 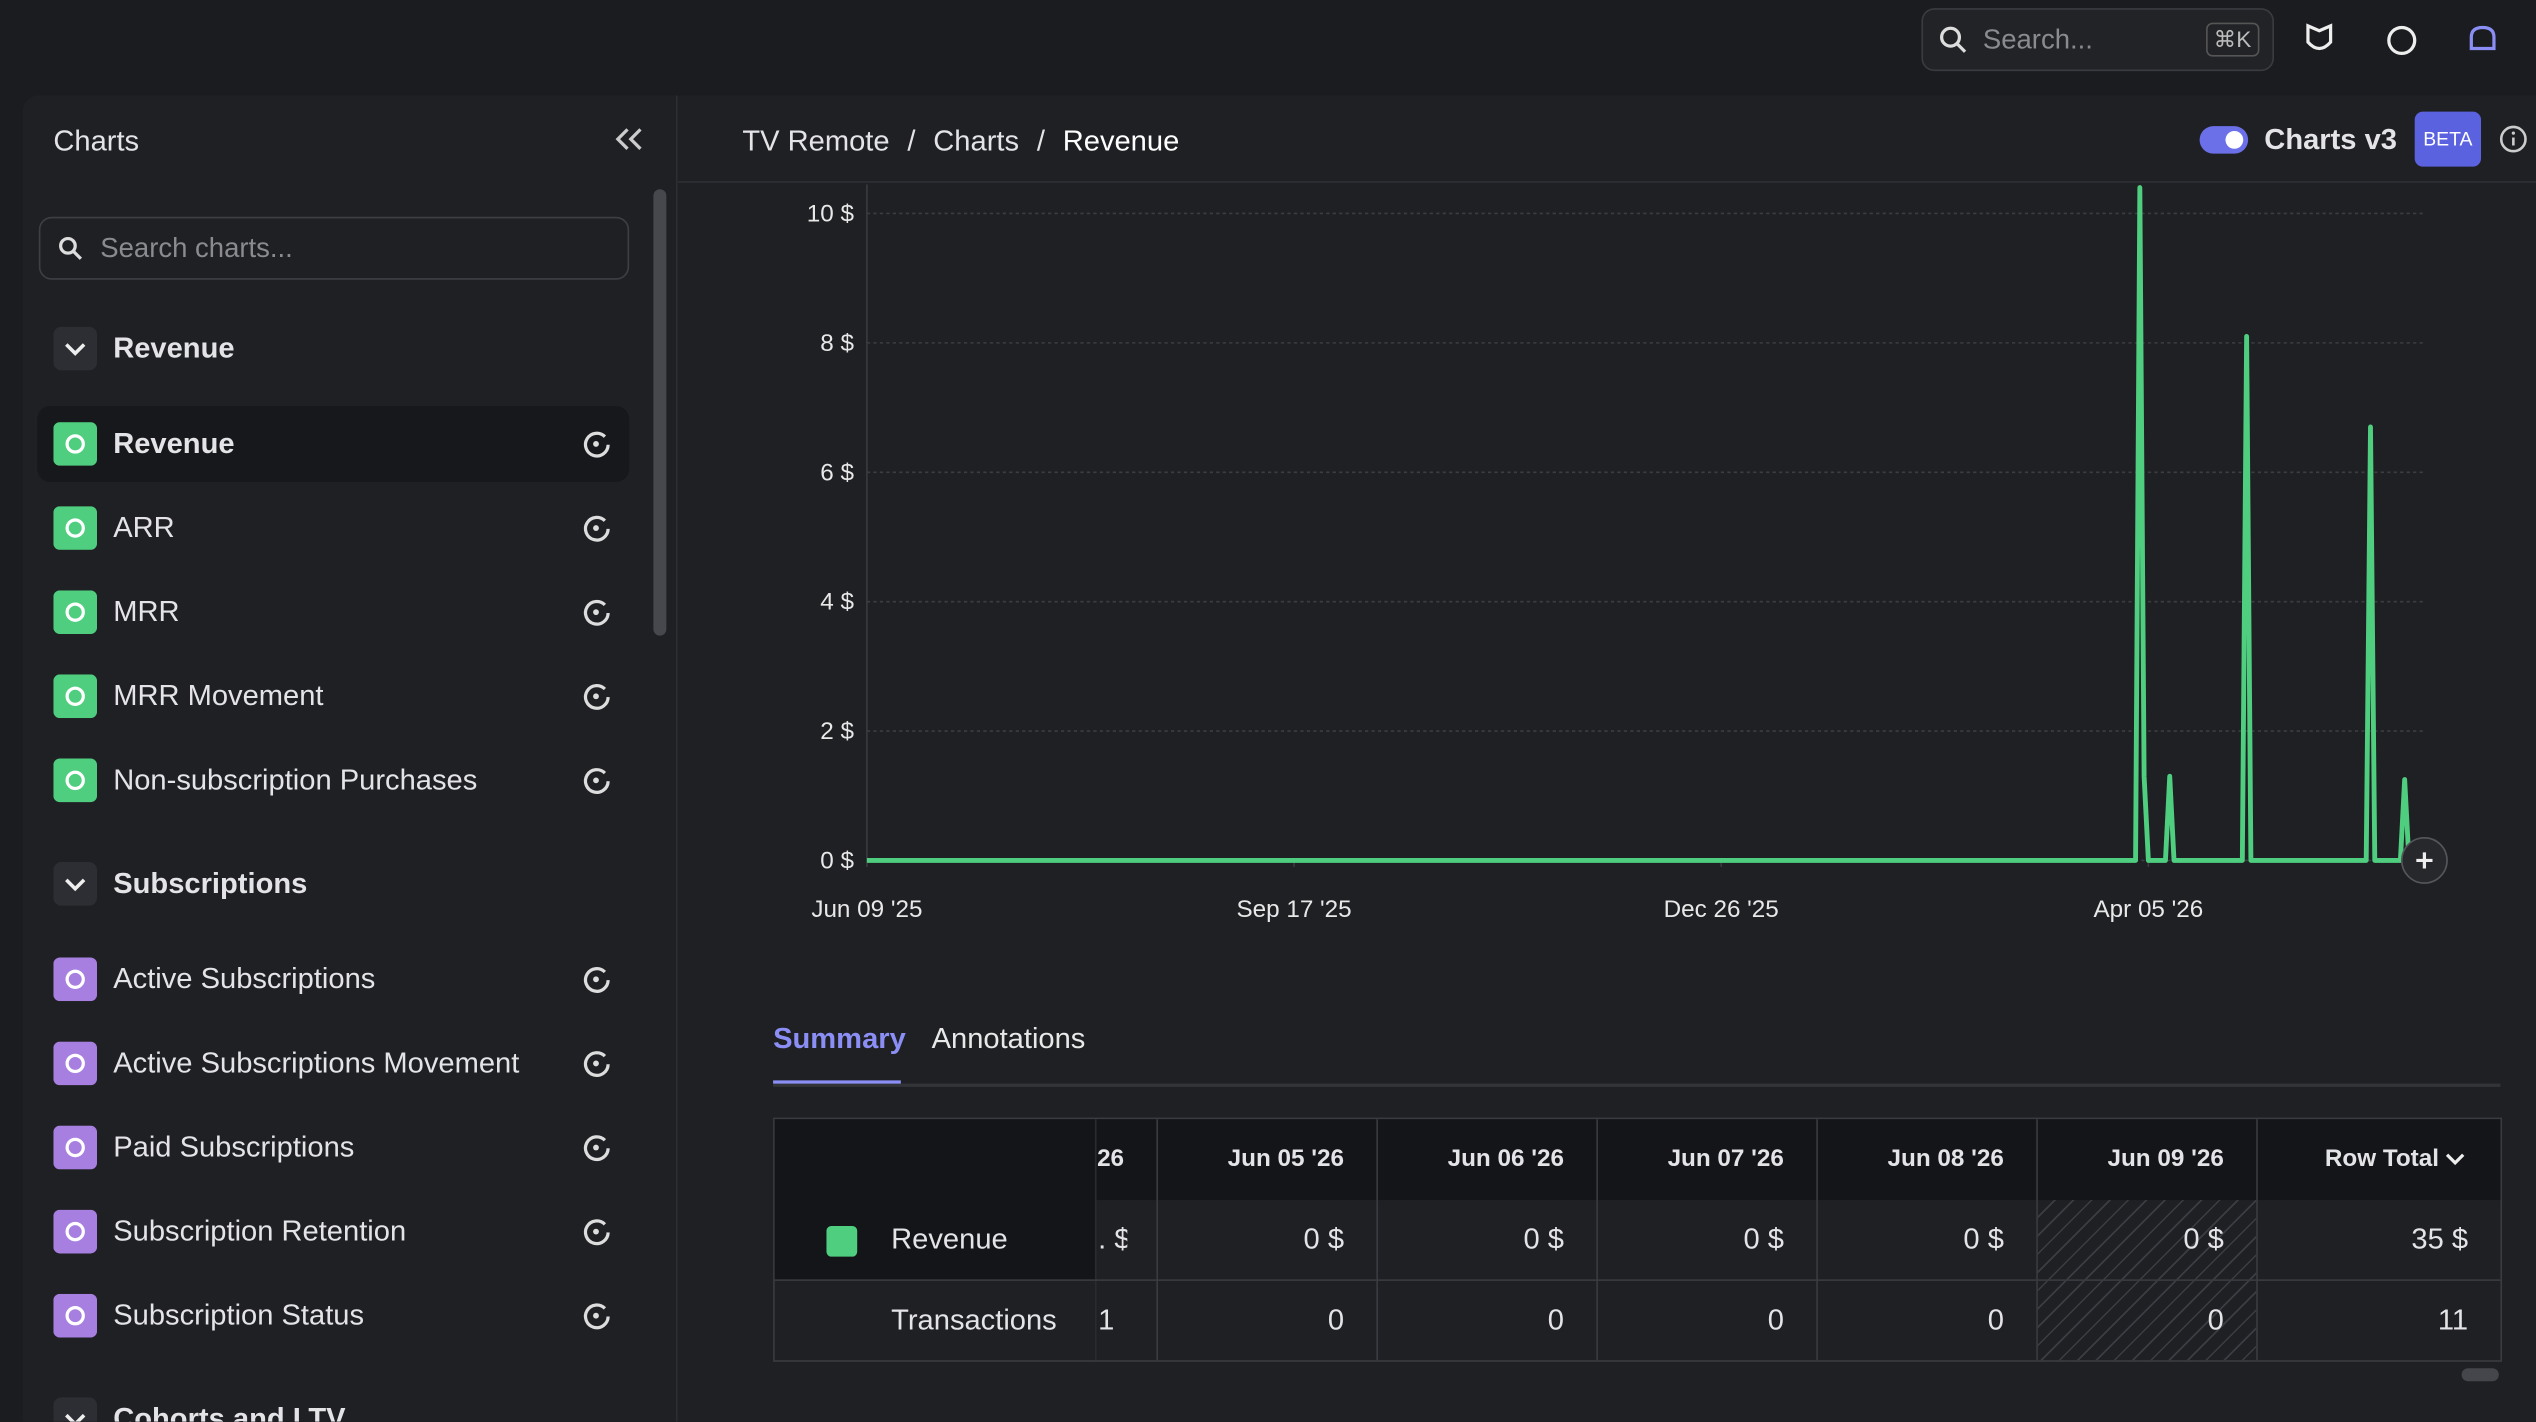 What do you see at coordinates (1505, 1159) in the screenshot?
I see `column-header: Jun 06 '26` at bounding box center [1505, 1159].